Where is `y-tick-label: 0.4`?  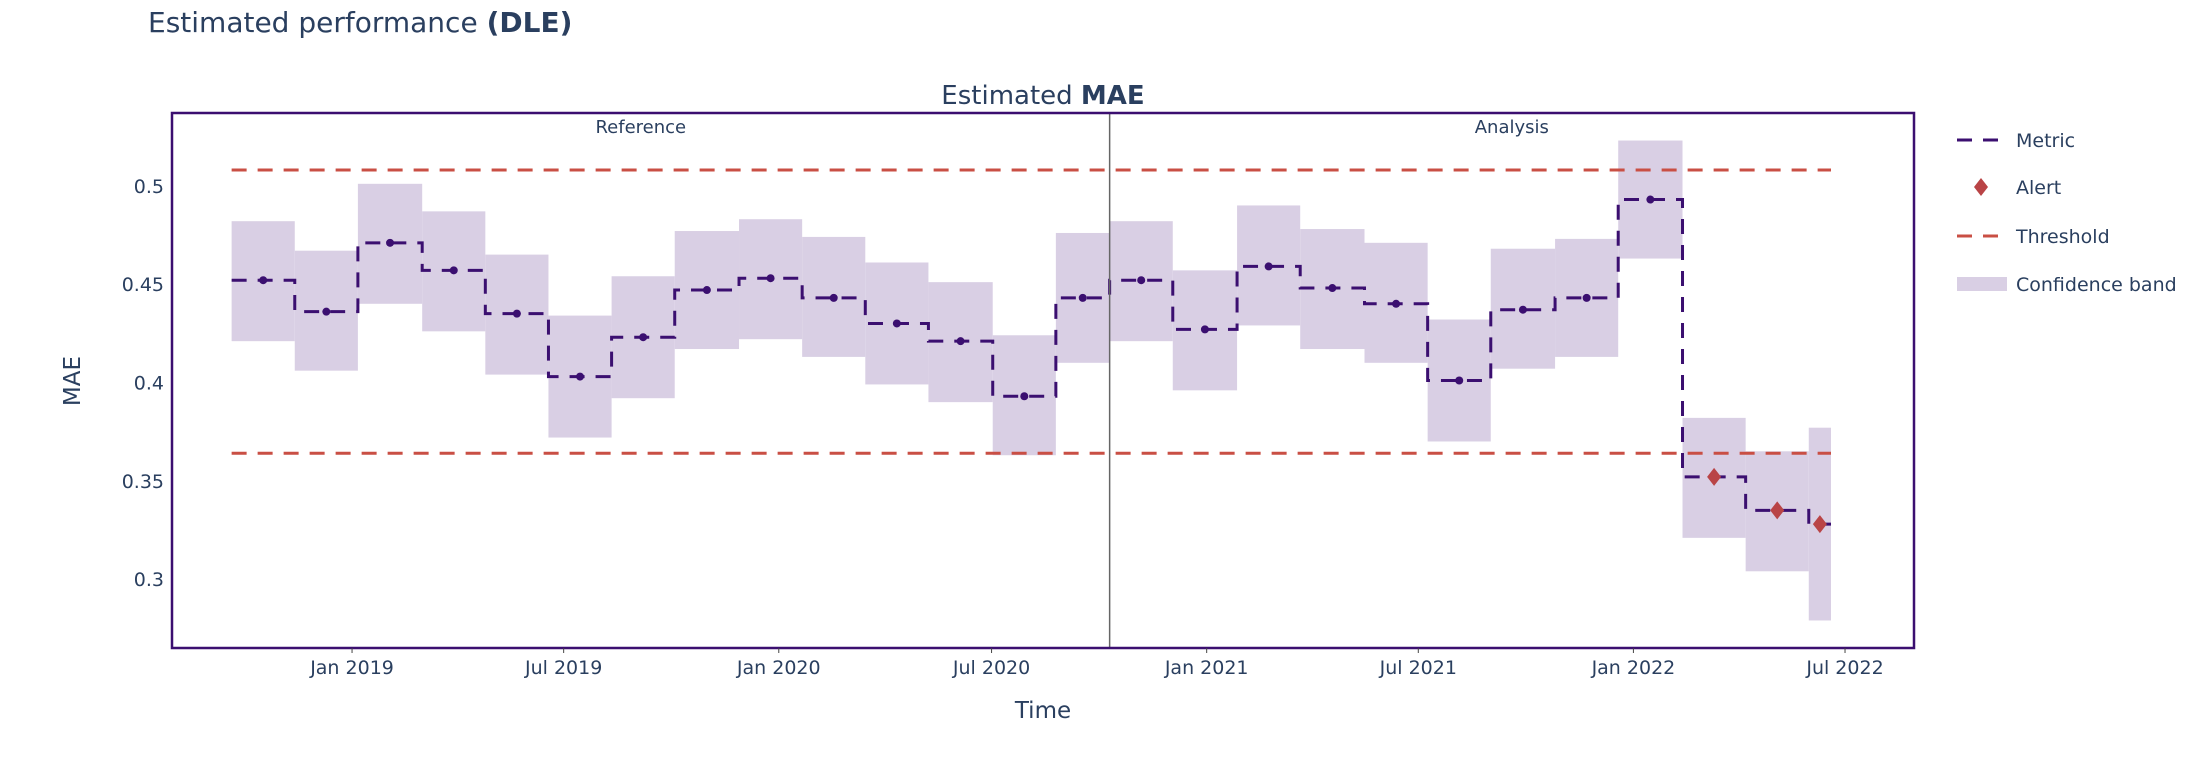
y-tick-label: 0.4 is located at coordinates (149, 383).